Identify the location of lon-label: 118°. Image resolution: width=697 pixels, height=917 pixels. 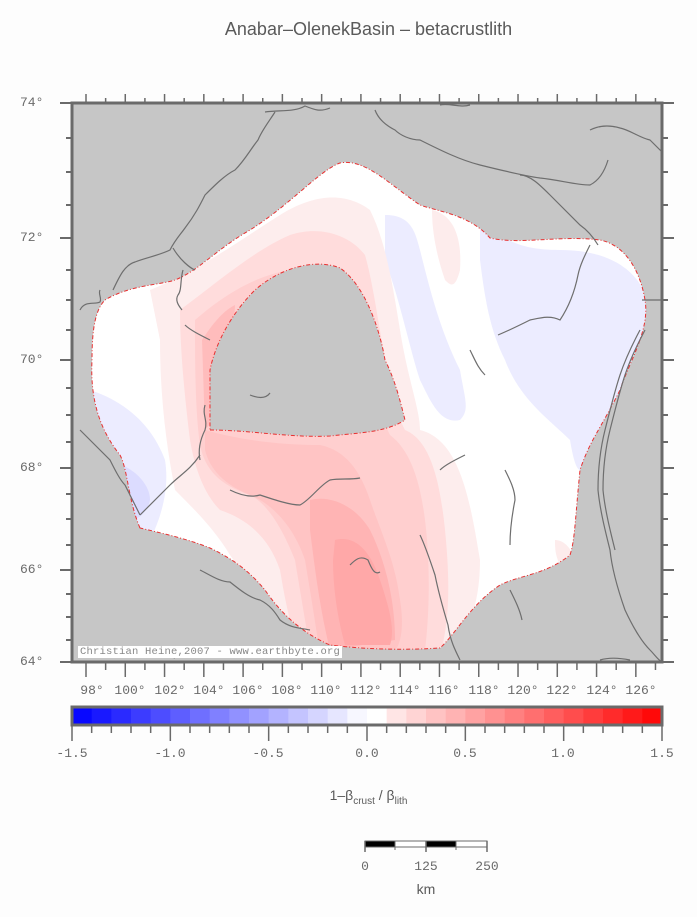
(484, 690).